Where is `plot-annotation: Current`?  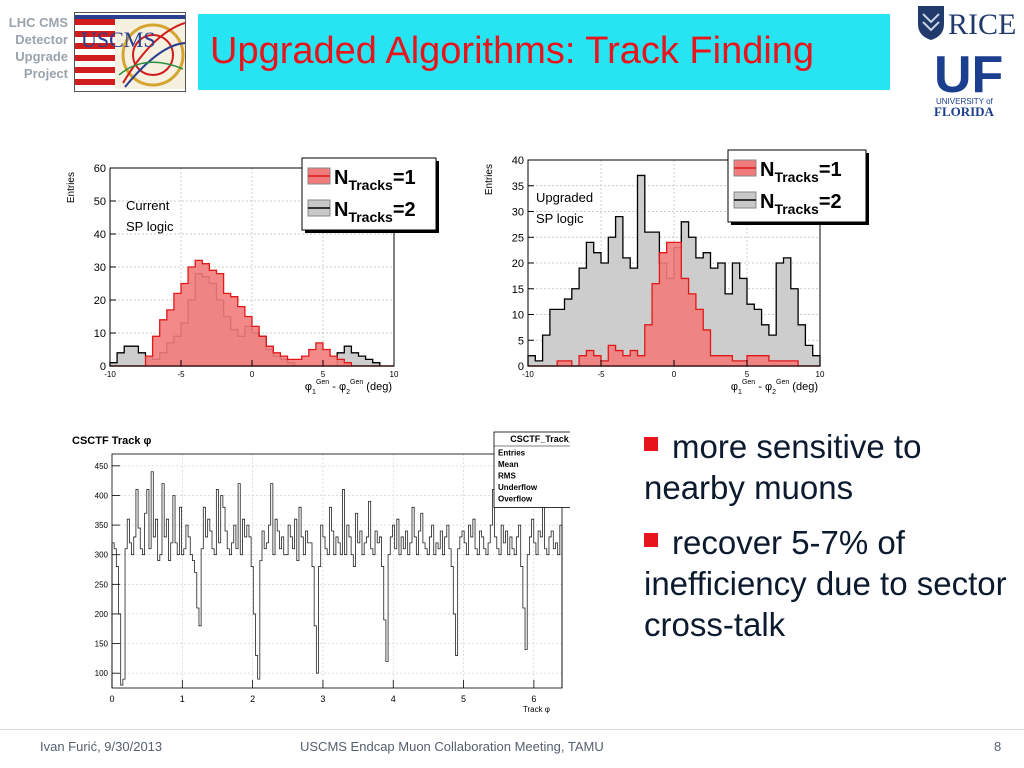 plot-annotation: Current is located at coordinates (148, 205).